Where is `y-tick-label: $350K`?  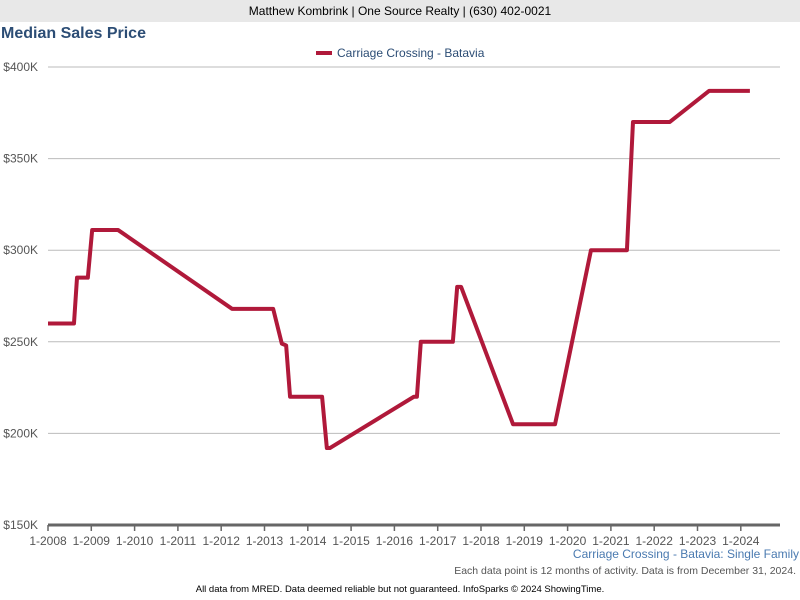
y-tick-label: $350K is located at coordinates (20, 159).